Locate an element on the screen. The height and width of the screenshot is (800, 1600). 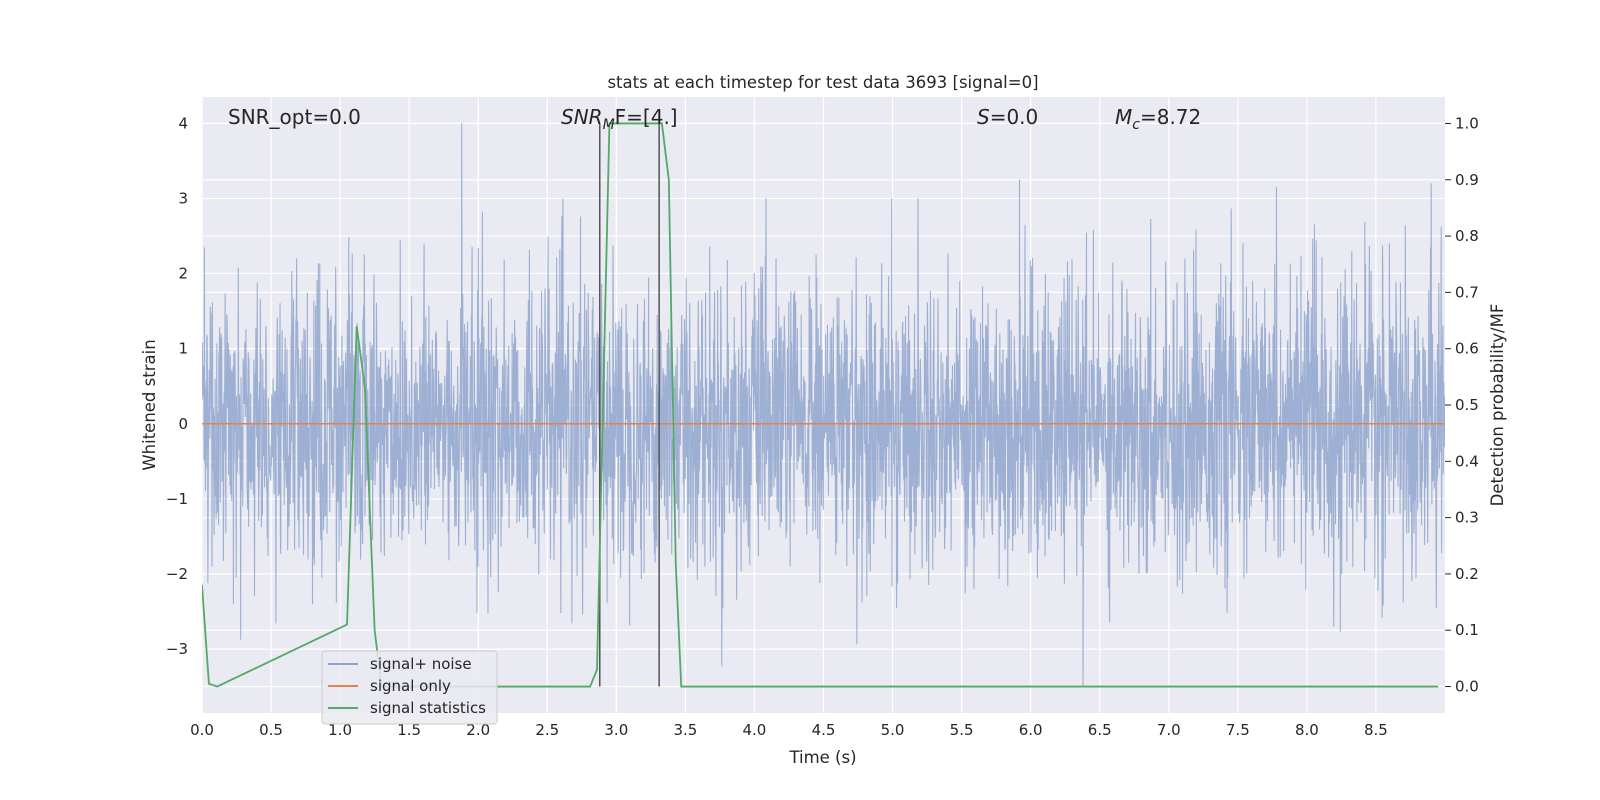
legend-label-signal-only: signal only is located at coordinates (410, 686).